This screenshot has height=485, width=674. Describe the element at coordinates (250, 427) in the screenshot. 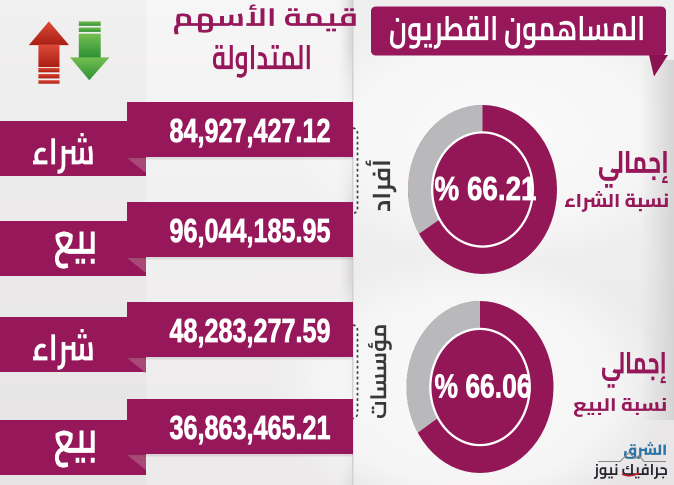

I see `svg-text: 36,863,465.21` at that location.